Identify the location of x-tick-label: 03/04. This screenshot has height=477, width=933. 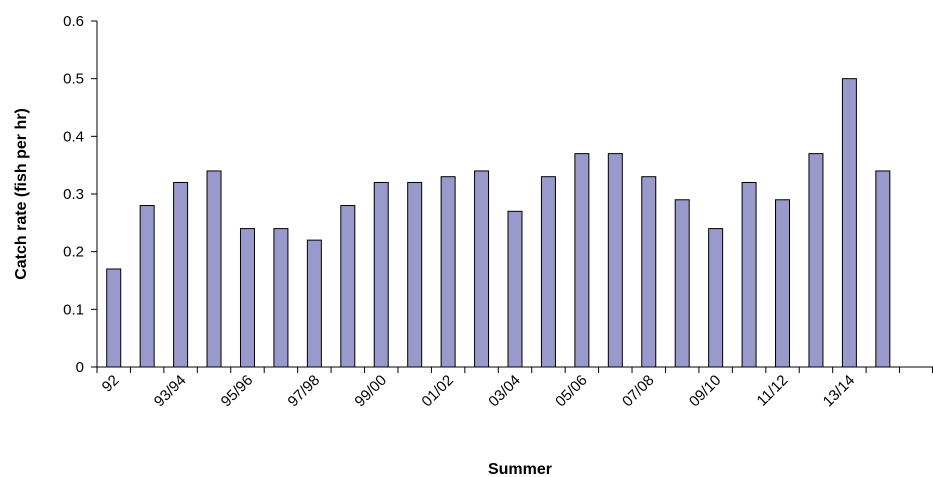
(504, 391).